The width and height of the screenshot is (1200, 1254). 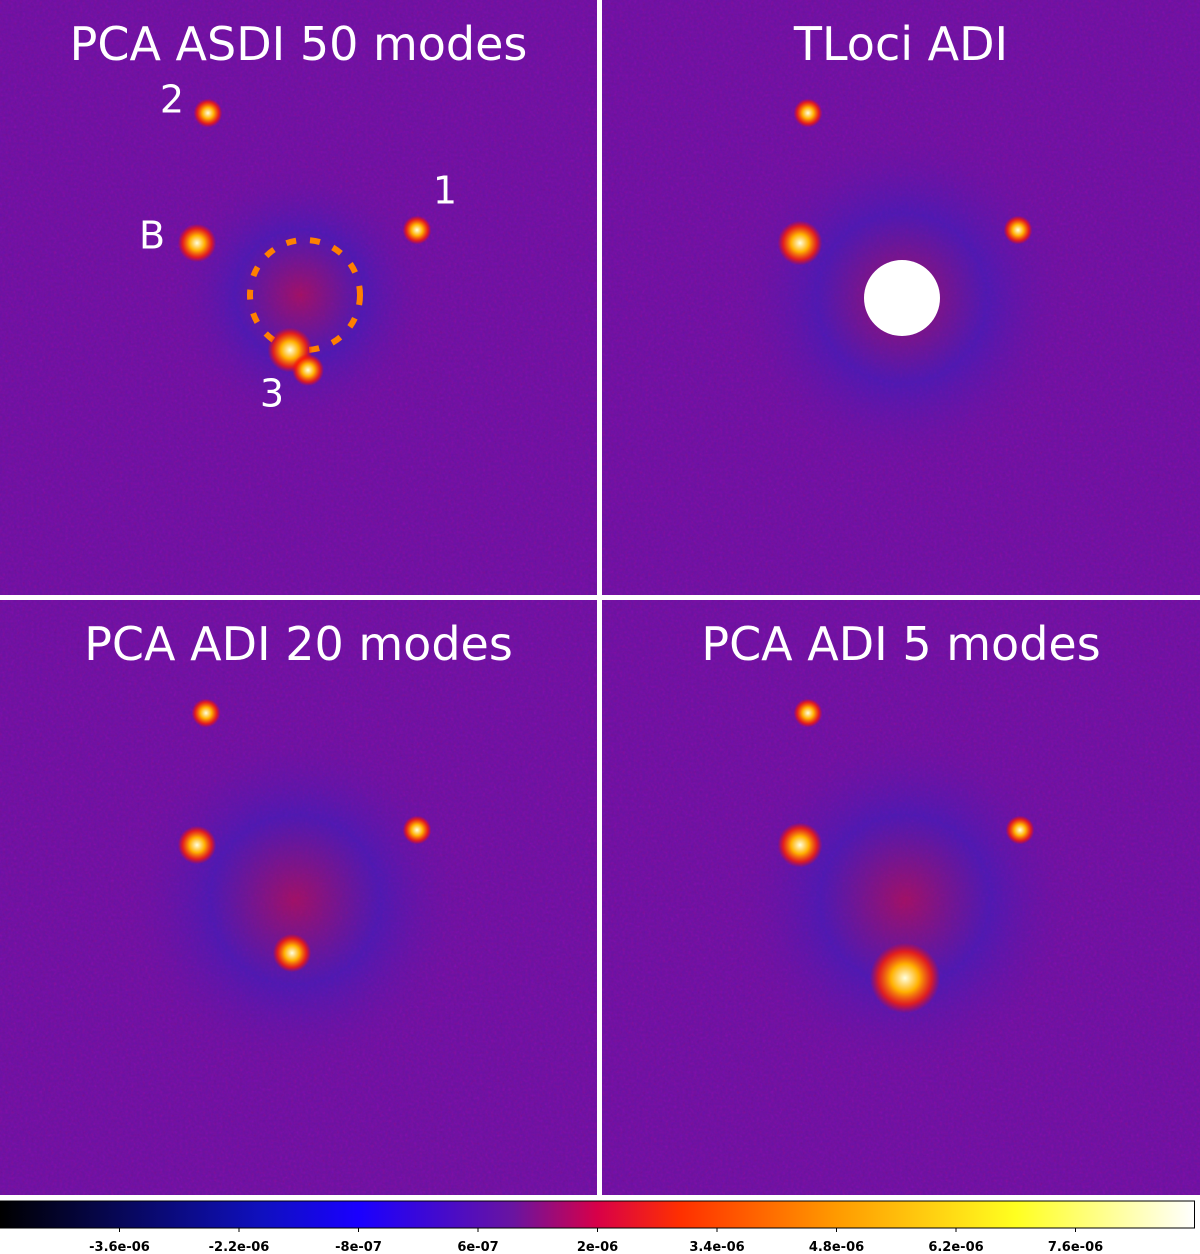 I want to click on colorbar-tick-label: -2.2e-06, so click(x=239, y=1247).